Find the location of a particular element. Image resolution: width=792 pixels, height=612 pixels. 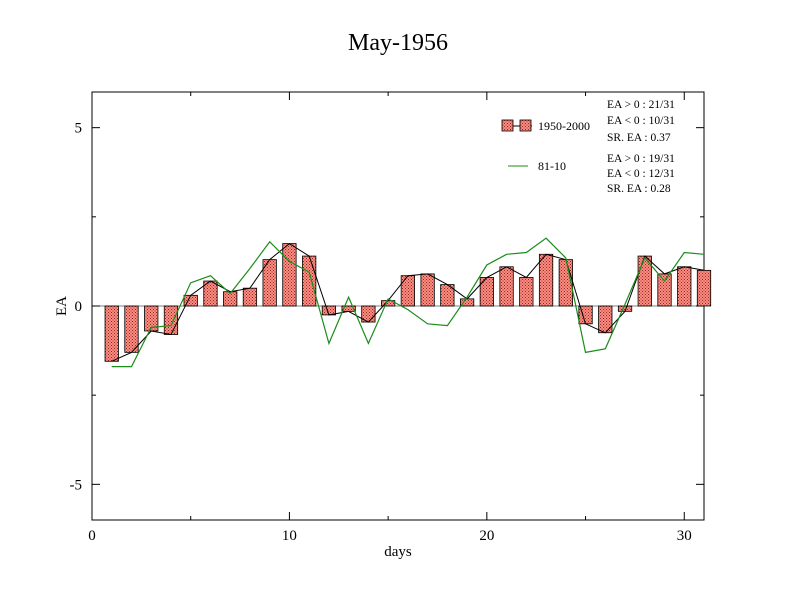

legend-swatch-1950-2000-a is located at coordinates (507, 125).